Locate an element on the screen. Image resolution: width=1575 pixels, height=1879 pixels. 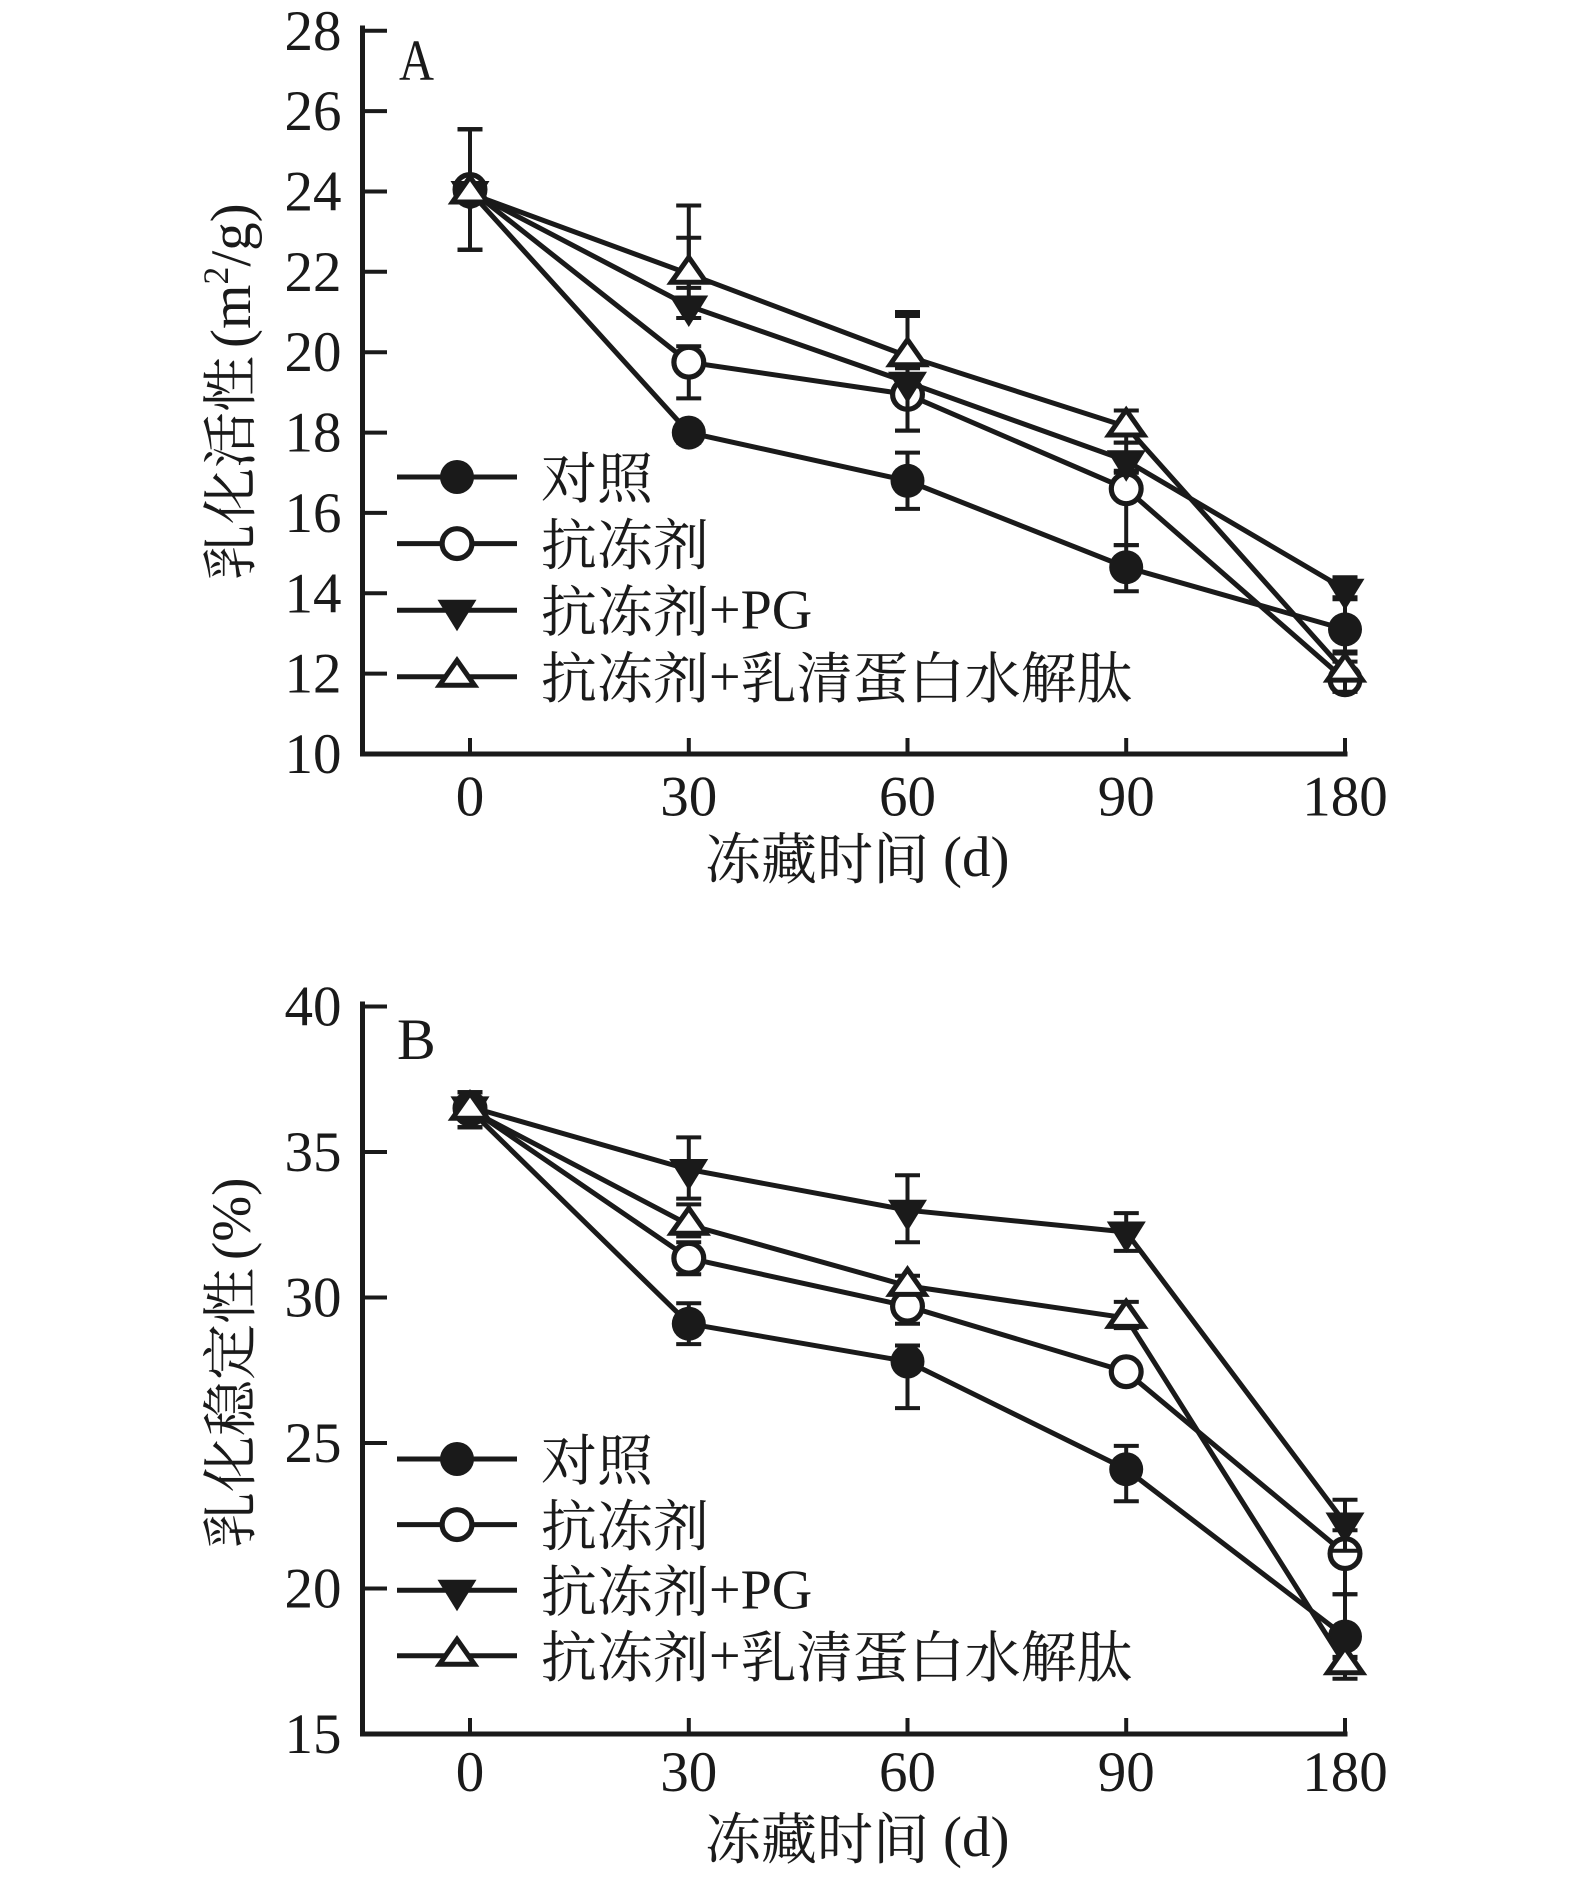
svg-text: 22 is located at coordinates (313, 272).